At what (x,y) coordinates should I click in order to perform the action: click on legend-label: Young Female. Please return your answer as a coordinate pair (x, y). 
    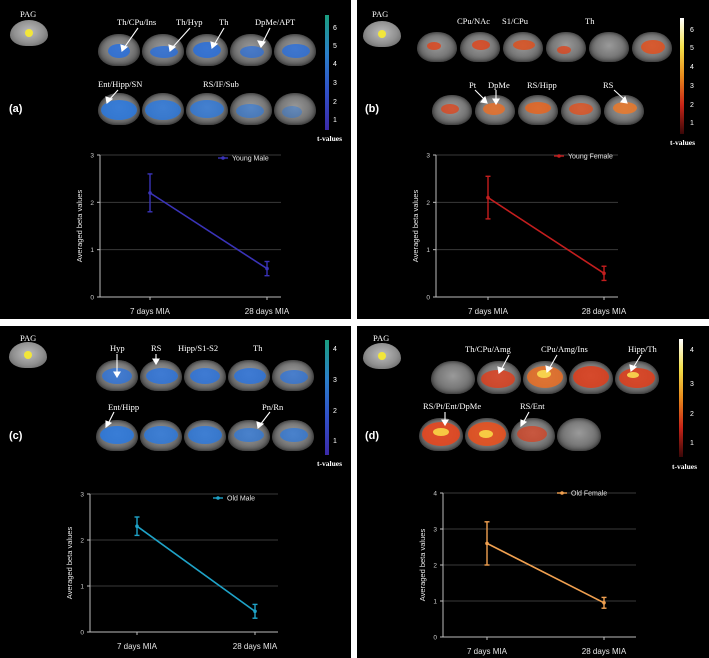
    Looking at the image, I should click on (590, 157).